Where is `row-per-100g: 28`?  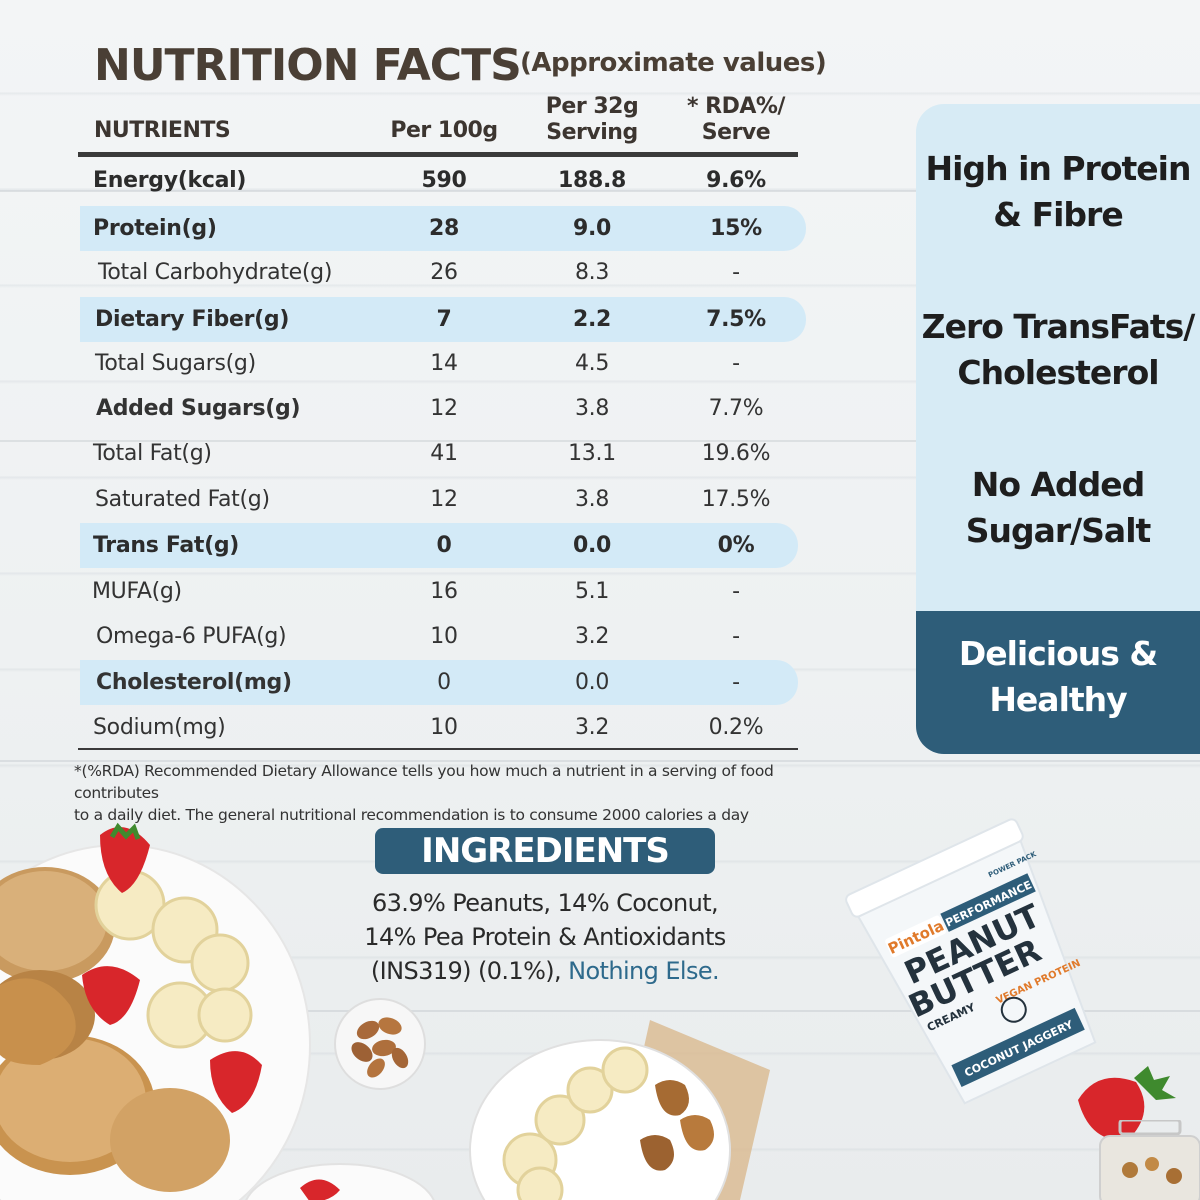
row-per-100g: 28 is located at coordinates (443, 228).